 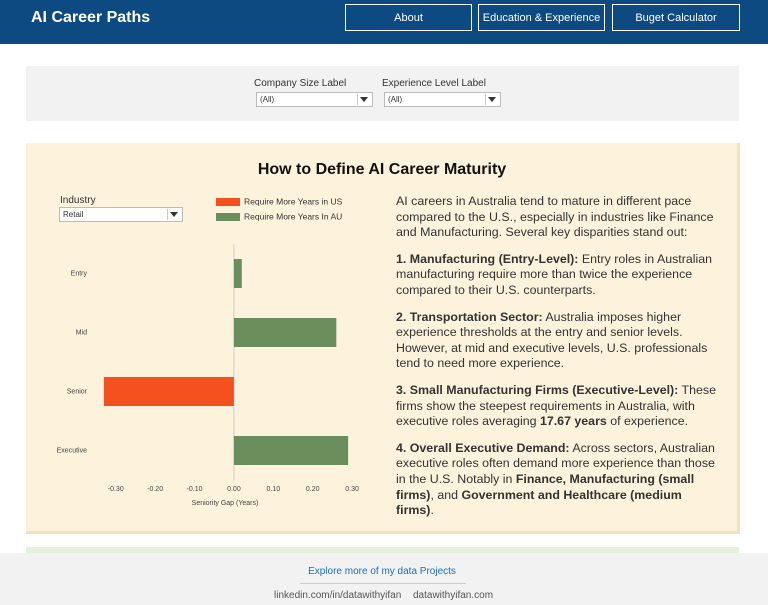 I want to click on x-tick-label: 0.20, so click(x=313, y=489).